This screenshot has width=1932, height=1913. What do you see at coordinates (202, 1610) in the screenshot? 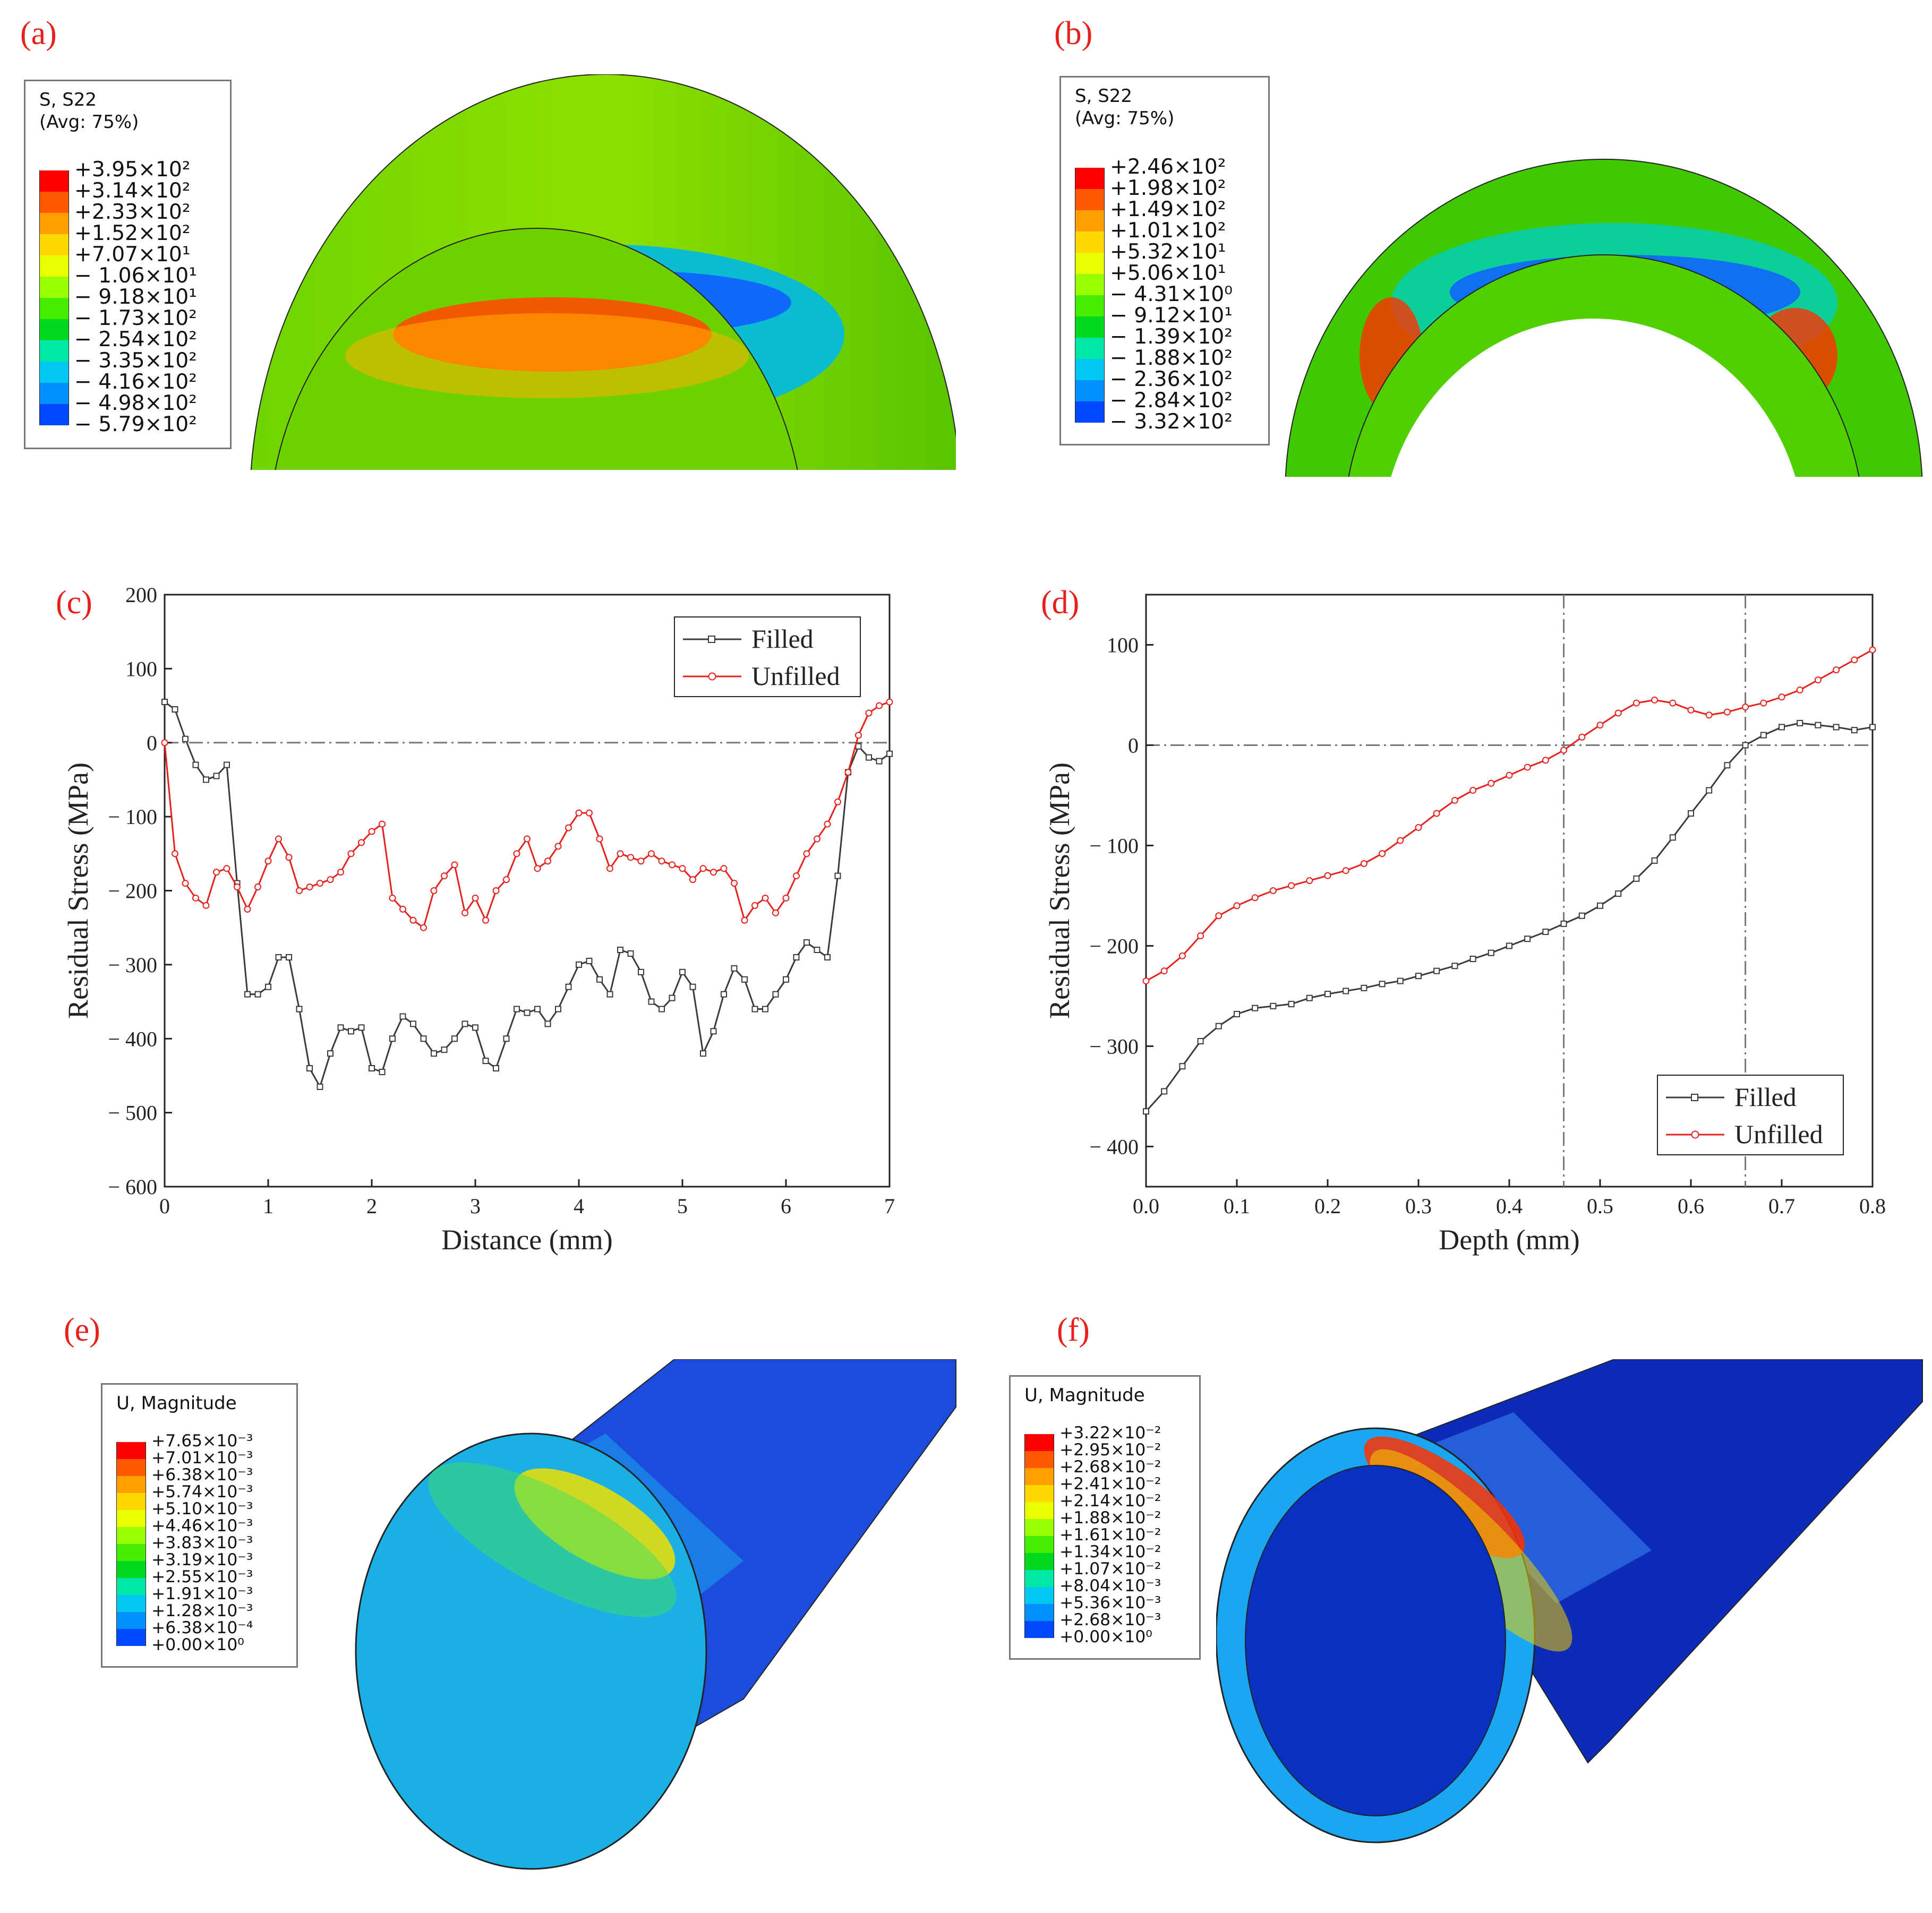
I see `legend-e-value: +1.28×10⁻³` at bounding box center [202, 1610].